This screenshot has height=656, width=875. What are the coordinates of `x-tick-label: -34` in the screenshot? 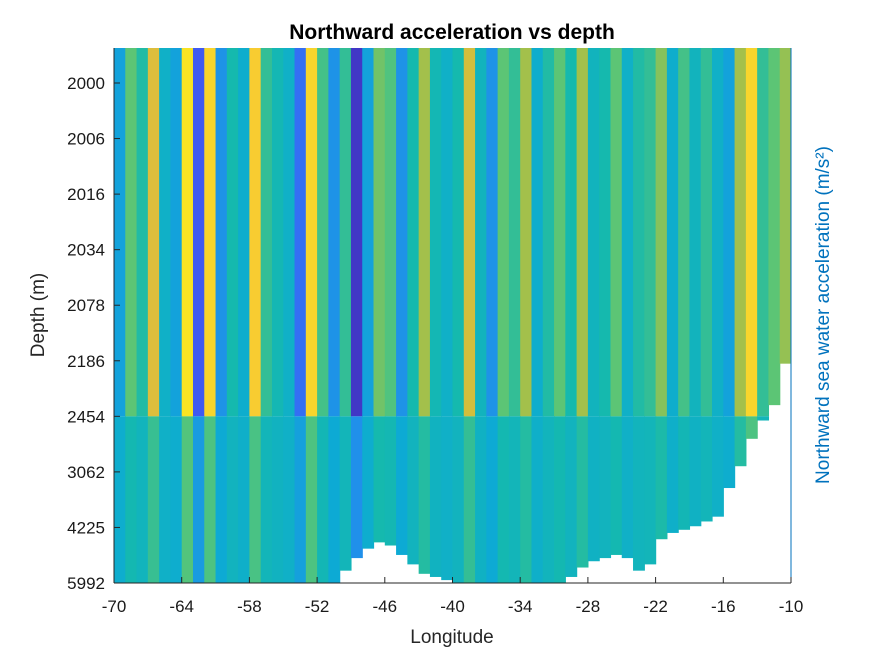 It's located at (520, 606).